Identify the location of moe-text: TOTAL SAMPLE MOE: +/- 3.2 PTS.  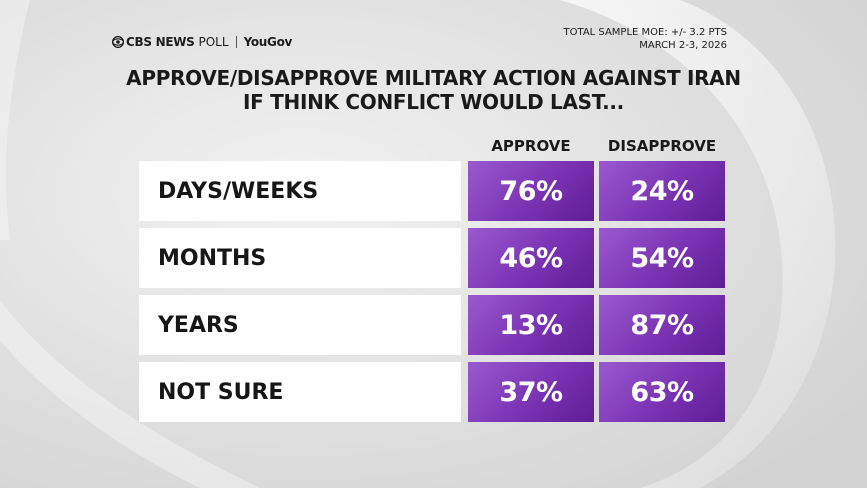
(645, 32).